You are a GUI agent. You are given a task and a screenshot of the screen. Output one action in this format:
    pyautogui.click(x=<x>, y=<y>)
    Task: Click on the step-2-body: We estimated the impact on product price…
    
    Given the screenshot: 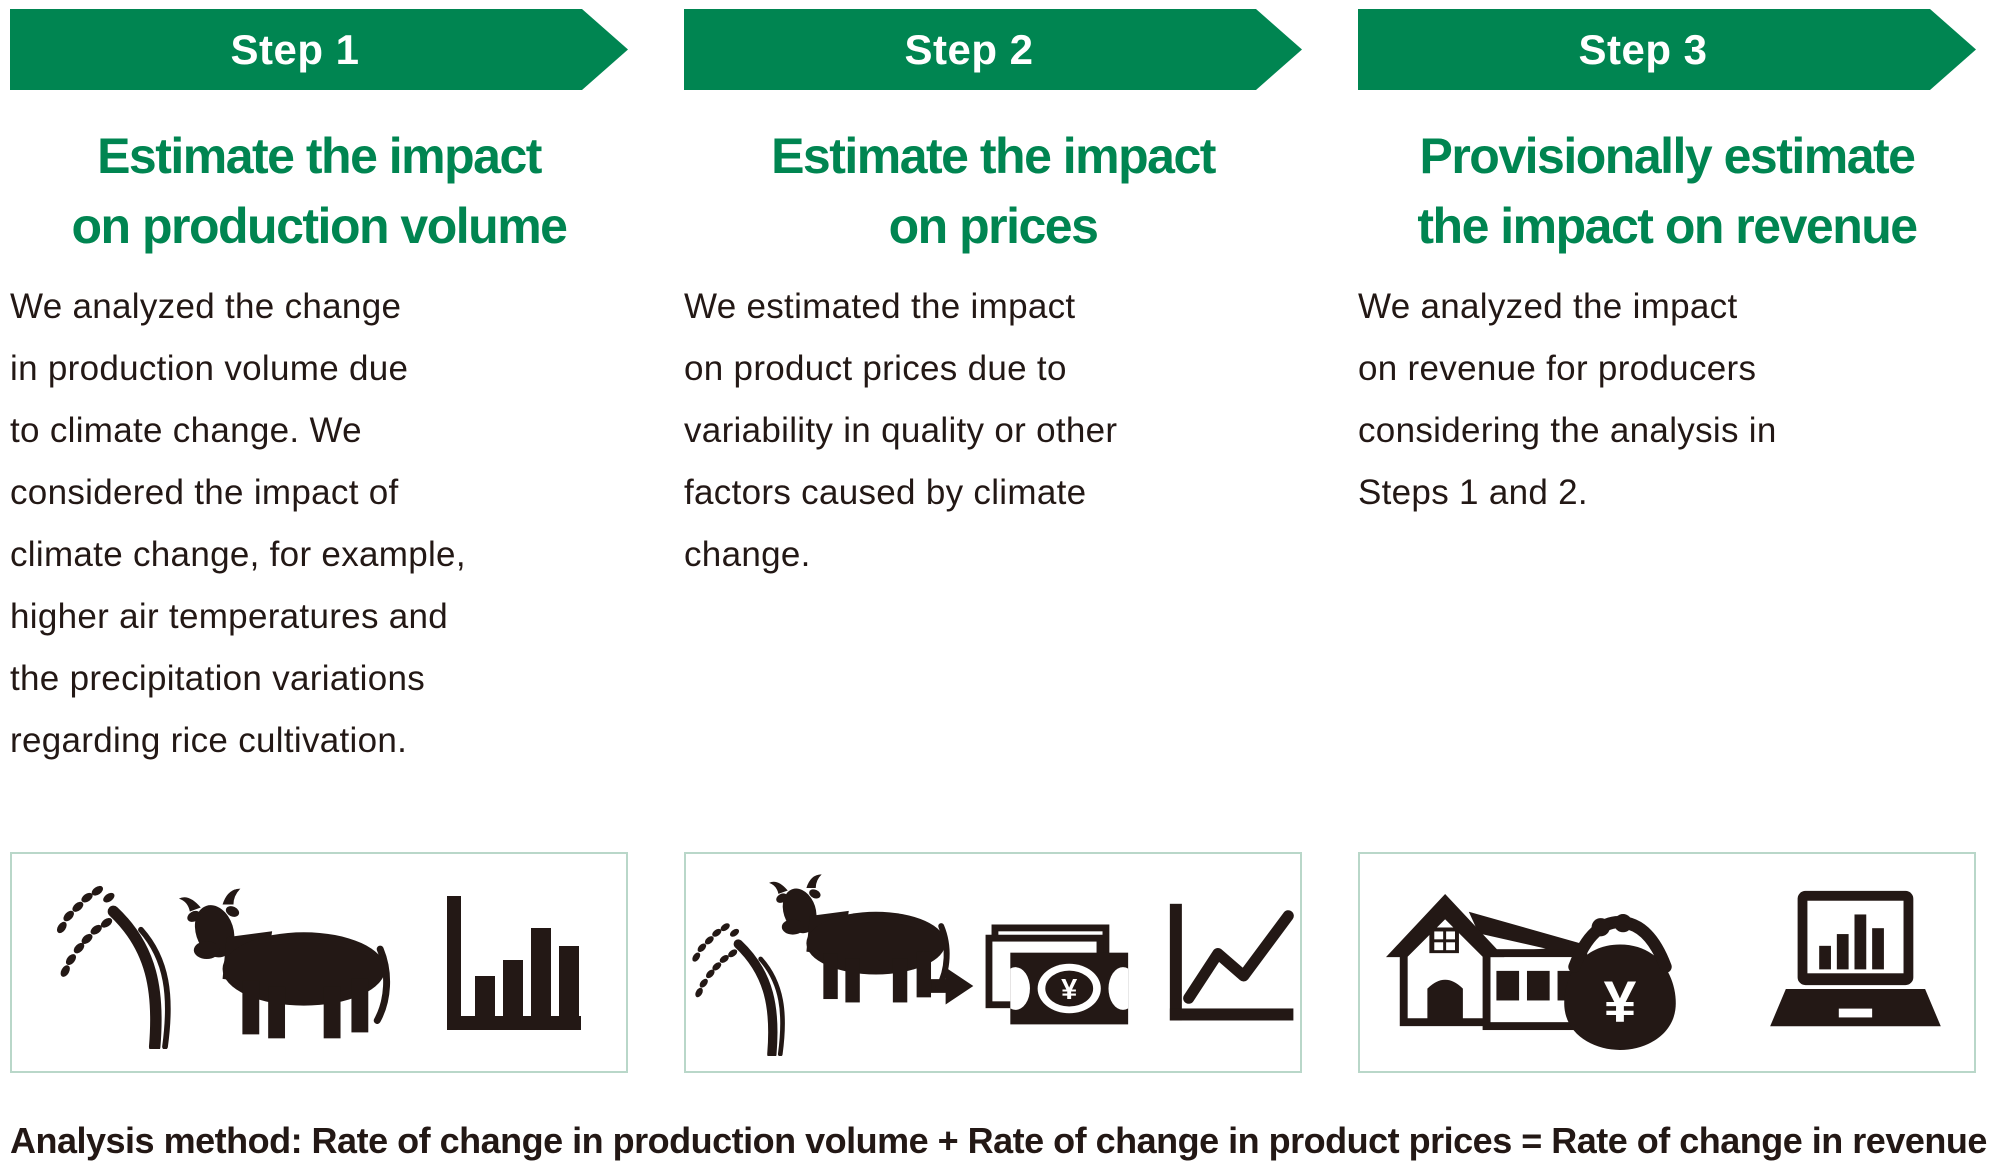 What is the action you would take?
    pyautogui.click(x=901, y=430)
    